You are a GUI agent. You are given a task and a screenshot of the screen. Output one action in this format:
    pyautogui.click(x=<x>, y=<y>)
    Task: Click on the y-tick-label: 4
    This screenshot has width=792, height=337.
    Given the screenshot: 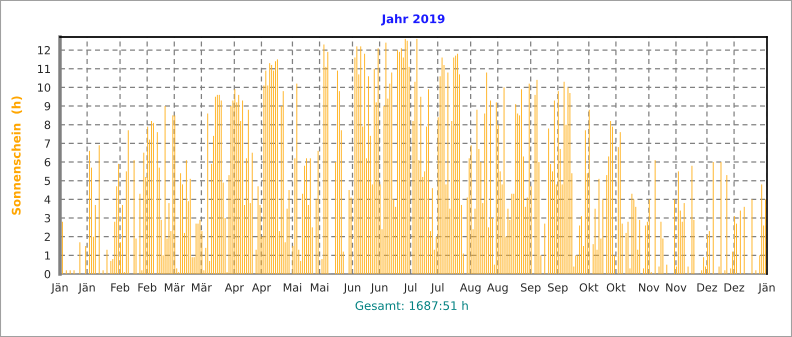 What is the action you would take?
    pyautogui.click(x=47, y=199)
    